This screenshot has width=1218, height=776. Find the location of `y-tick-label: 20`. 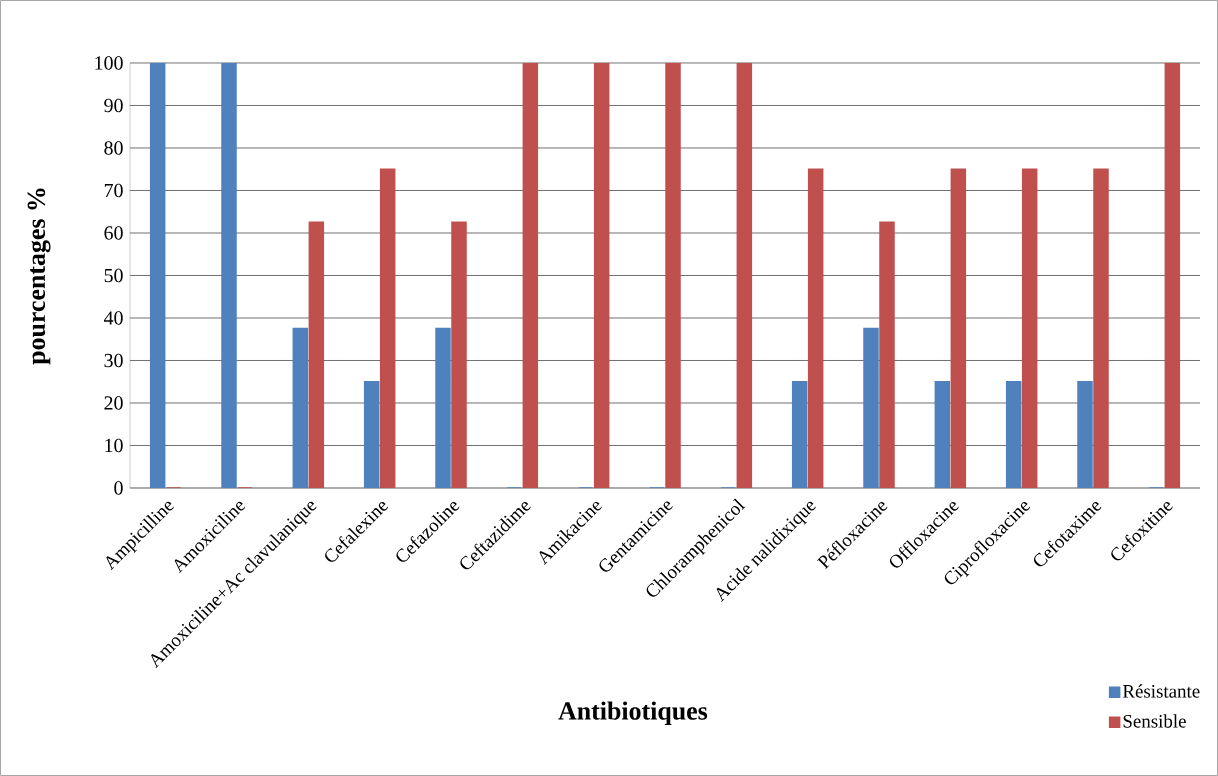

y-tick-label: 20 is located at coordinates (113, 403).